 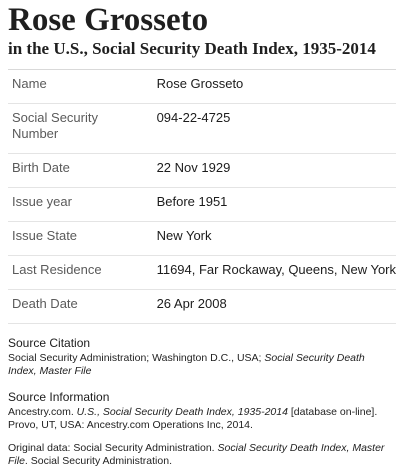 I want to click on table-row-ssn: Social Security Number 094-22-4725, so click(x=202, y=129).